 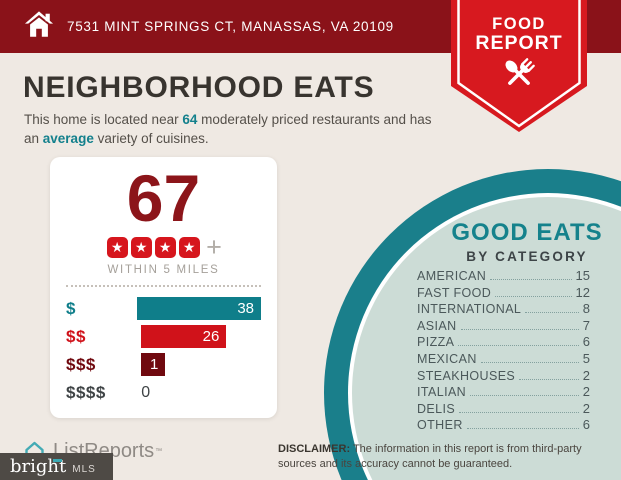 I want to click on price-tier-label: $$, so click(x=76, y=336).